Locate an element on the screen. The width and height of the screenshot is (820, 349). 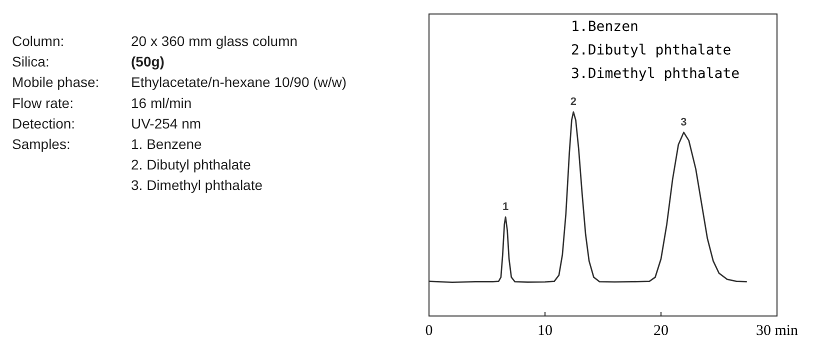
text: 1.Benzen is located at coordinates (604, 27).